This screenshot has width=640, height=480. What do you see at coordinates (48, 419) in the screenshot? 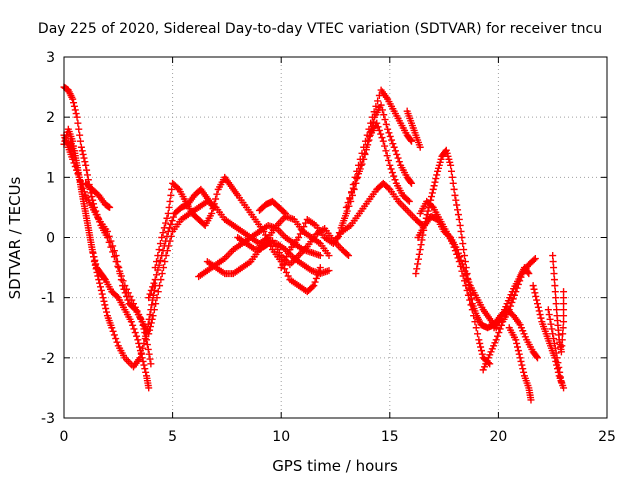
I see `y-tick-label: -3` at bounding box center [48, 419].